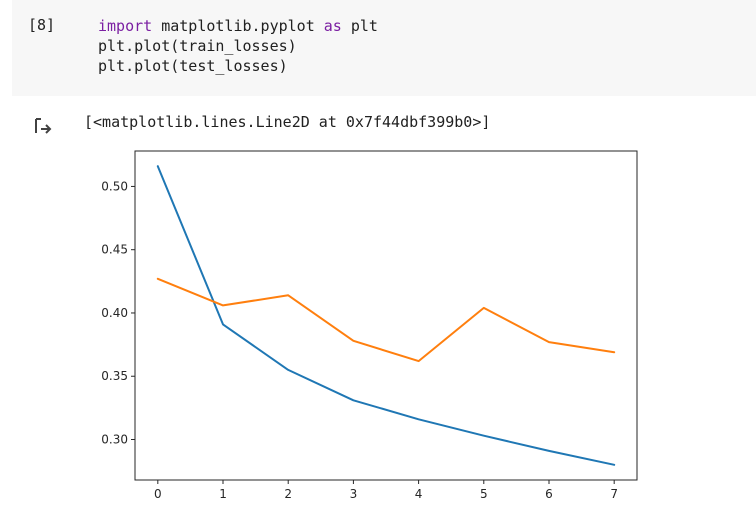 This screenshot has height=511, width=756. What do you see at coordinates (43, 126) in the screenshot?
I see `output-arrow-icon` at bounding box center [43, 126].